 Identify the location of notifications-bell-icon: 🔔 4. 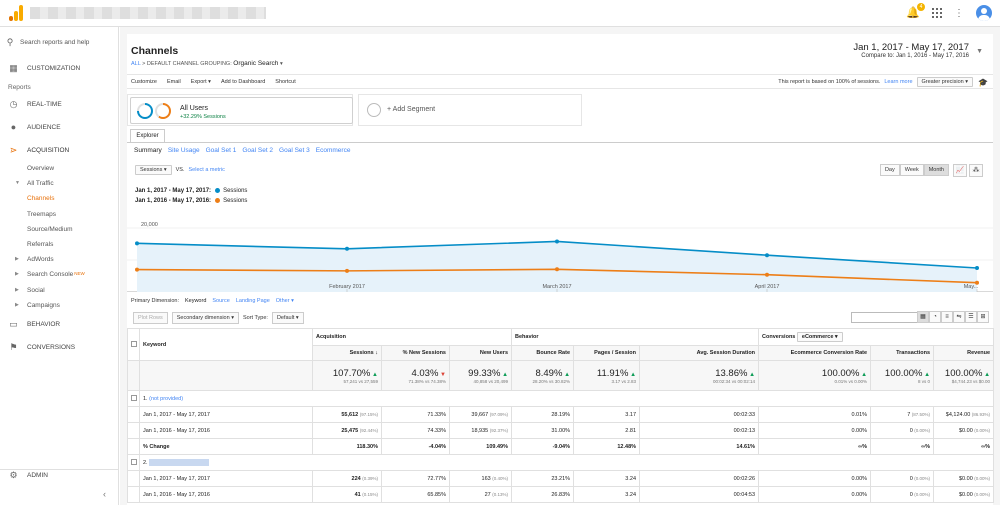
(915, 11).